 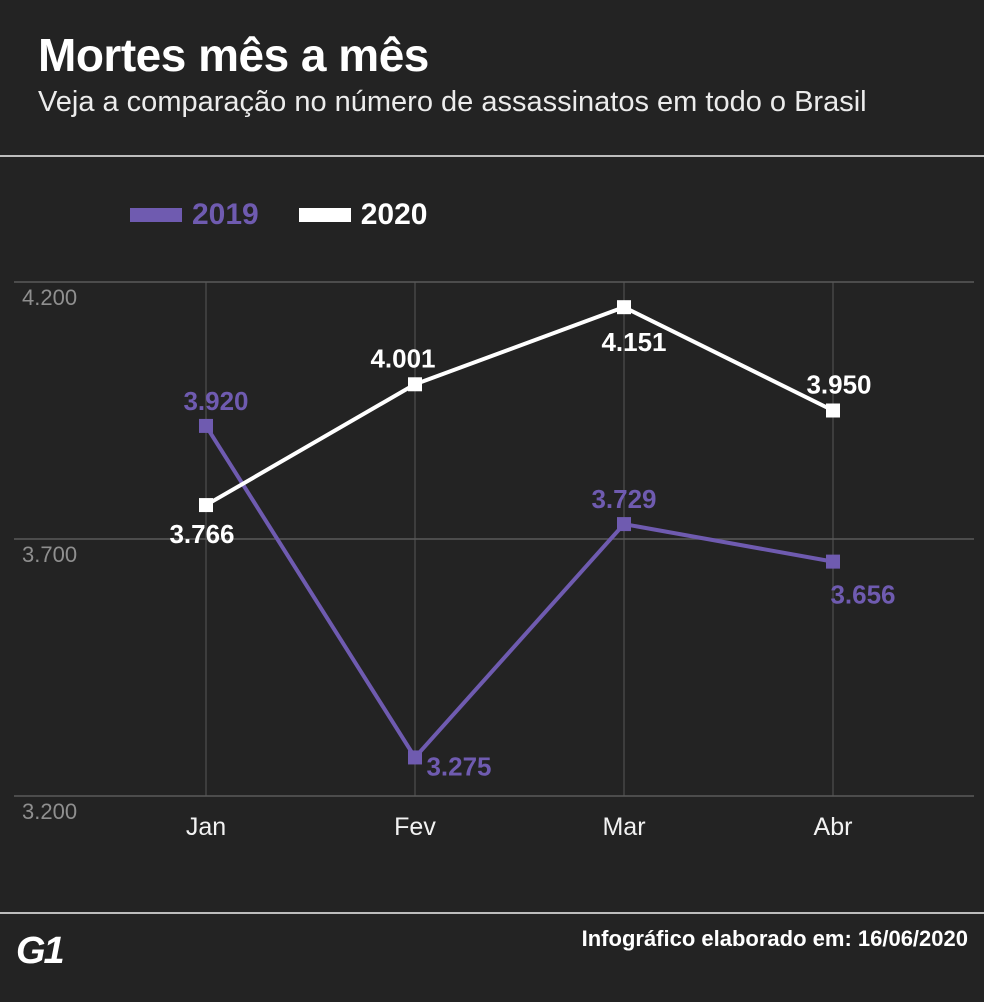 What do you see at coordinates (623, 499) in the screenshot?
I see `data-label-2019: 3.729` at bounding box center [623, 499].